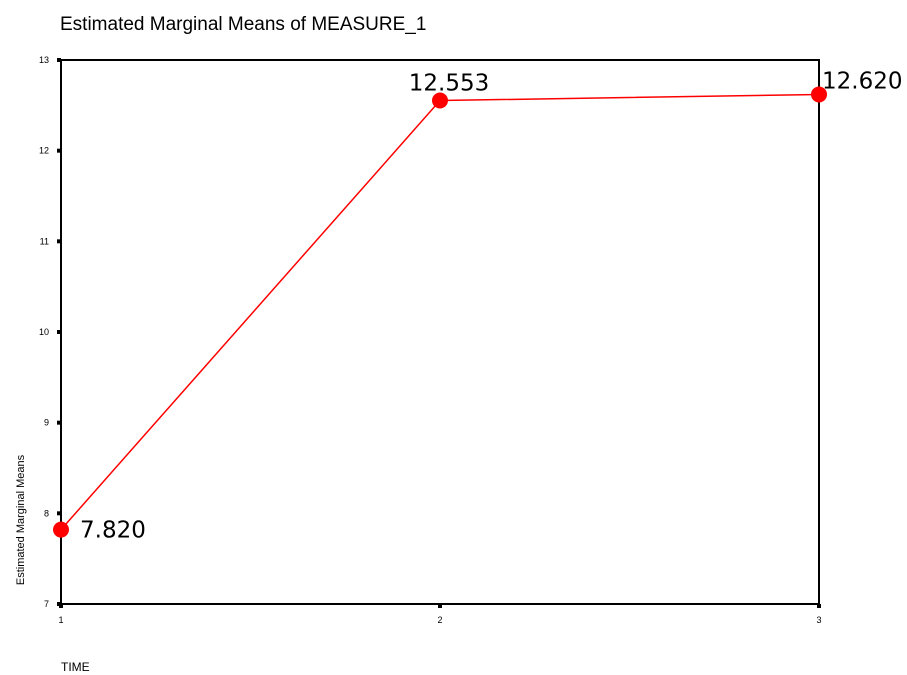 Image resolution: width=907 pixels, height=675 pixels. I want to click on y-tick-label: 9, so click(46, 423).